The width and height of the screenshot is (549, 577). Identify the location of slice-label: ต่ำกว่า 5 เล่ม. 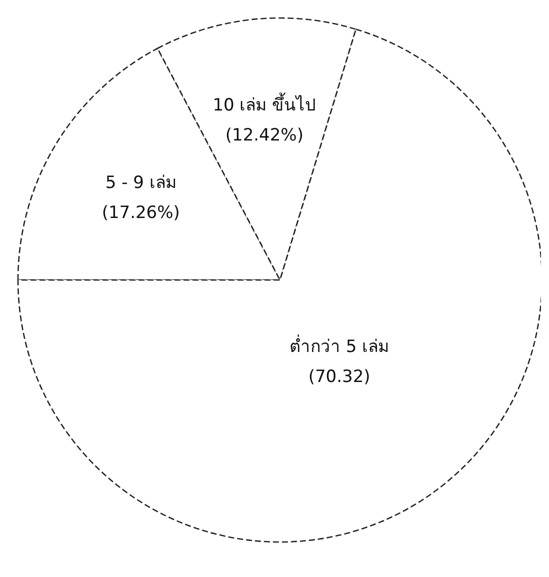
(340, 345).